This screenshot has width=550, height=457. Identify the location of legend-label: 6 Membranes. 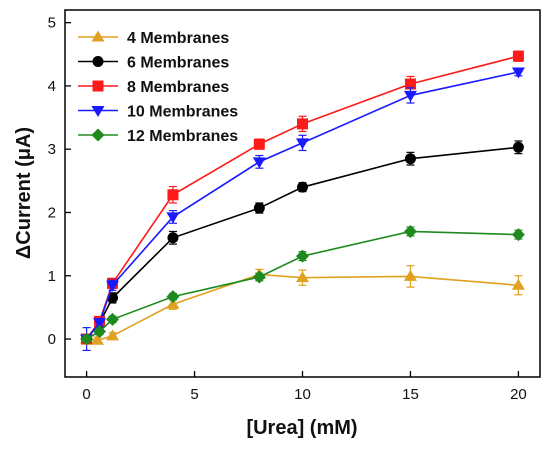
(178, 63).